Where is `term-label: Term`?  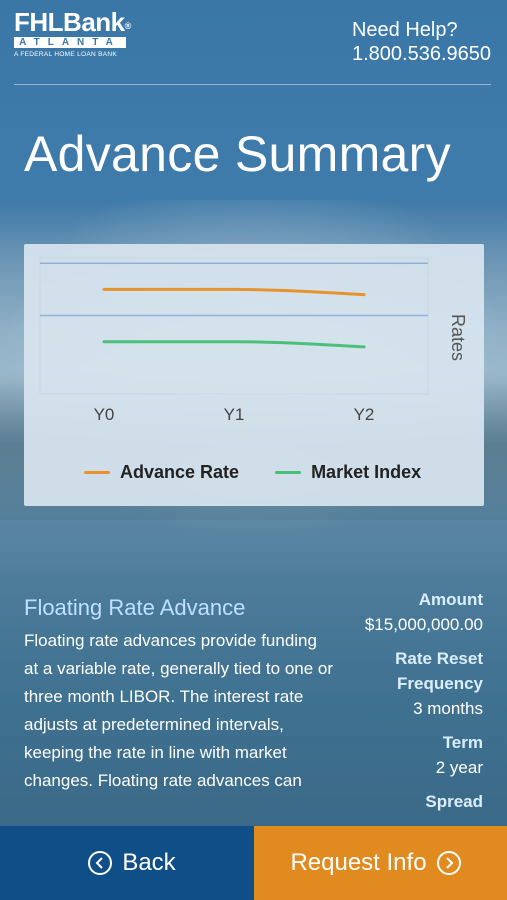
term-label: Term is located at coordinates (462, 742).